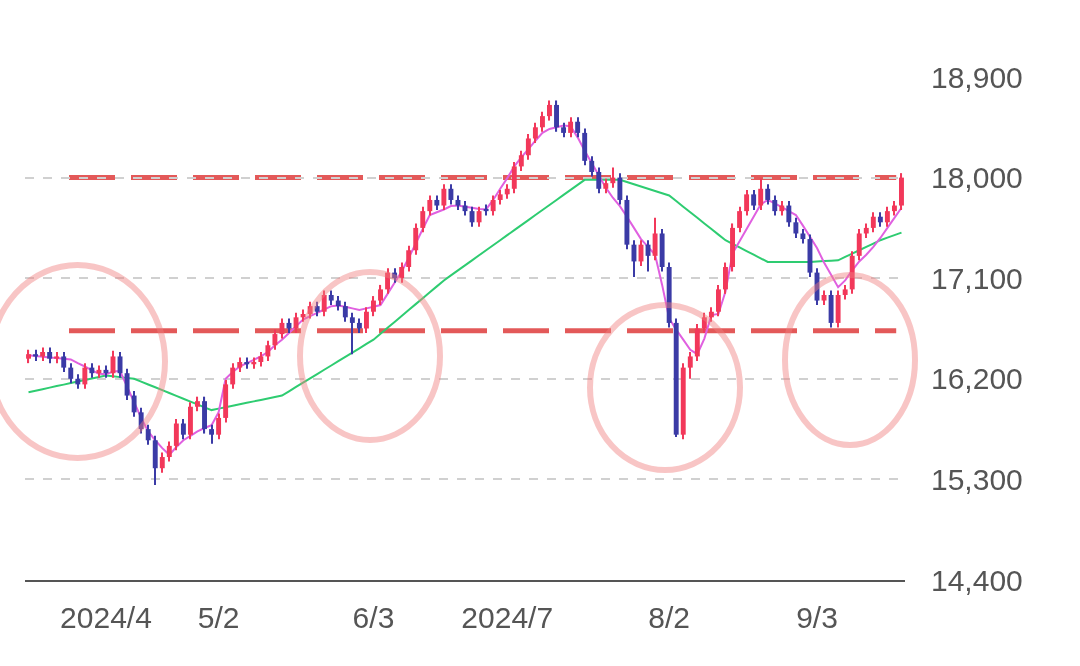 The image size is (1080, 666). Describe the element at coordinates (486, 210) in the screenshot. I see `candlestick` at that location.